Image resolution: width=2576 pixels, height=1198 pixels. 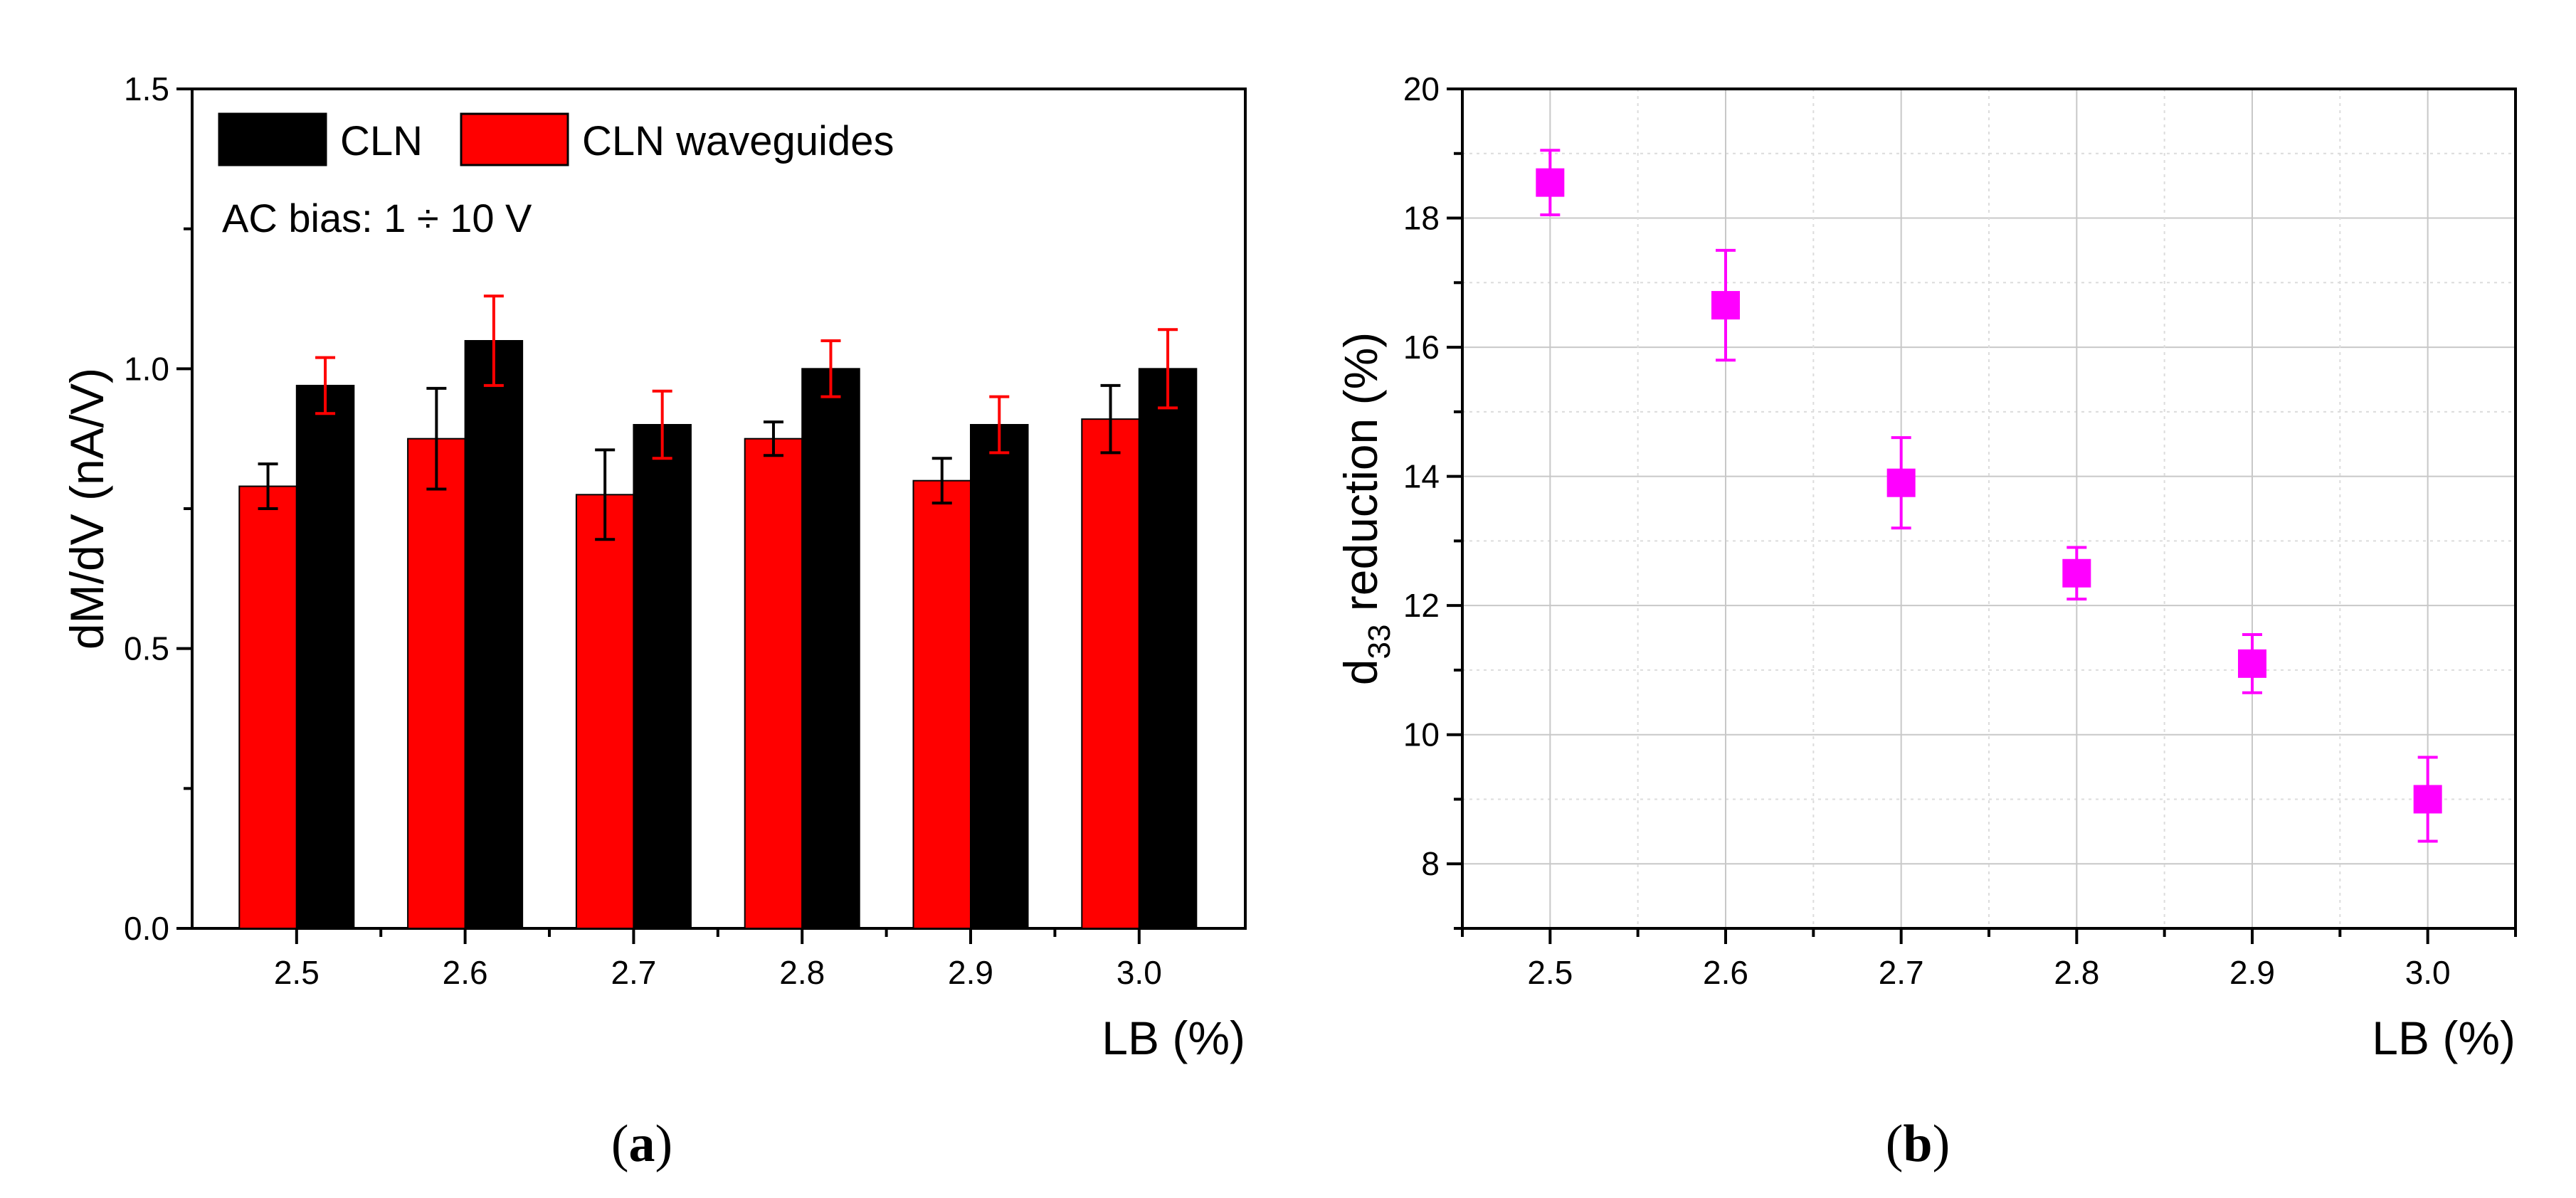 What do you see at coordinates (1901, 972) in the screenshot?
I see `x-tick-label-b: 2.7` at bounding box center [1901, 972].